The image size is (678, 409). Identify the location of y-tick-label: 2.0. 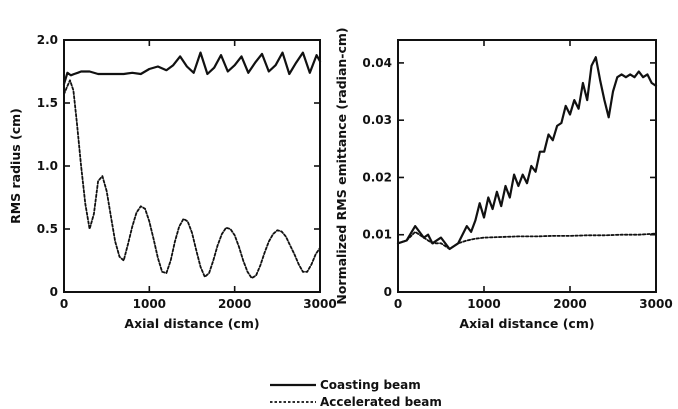
(47, 40).